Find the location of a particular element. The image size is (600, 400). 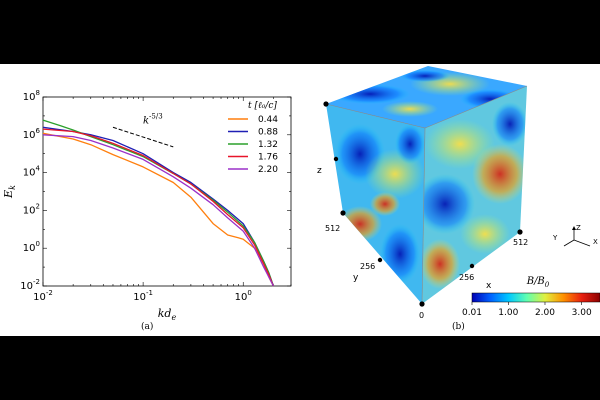

y-axis-label: Ek is located at coordinates (9, 192).